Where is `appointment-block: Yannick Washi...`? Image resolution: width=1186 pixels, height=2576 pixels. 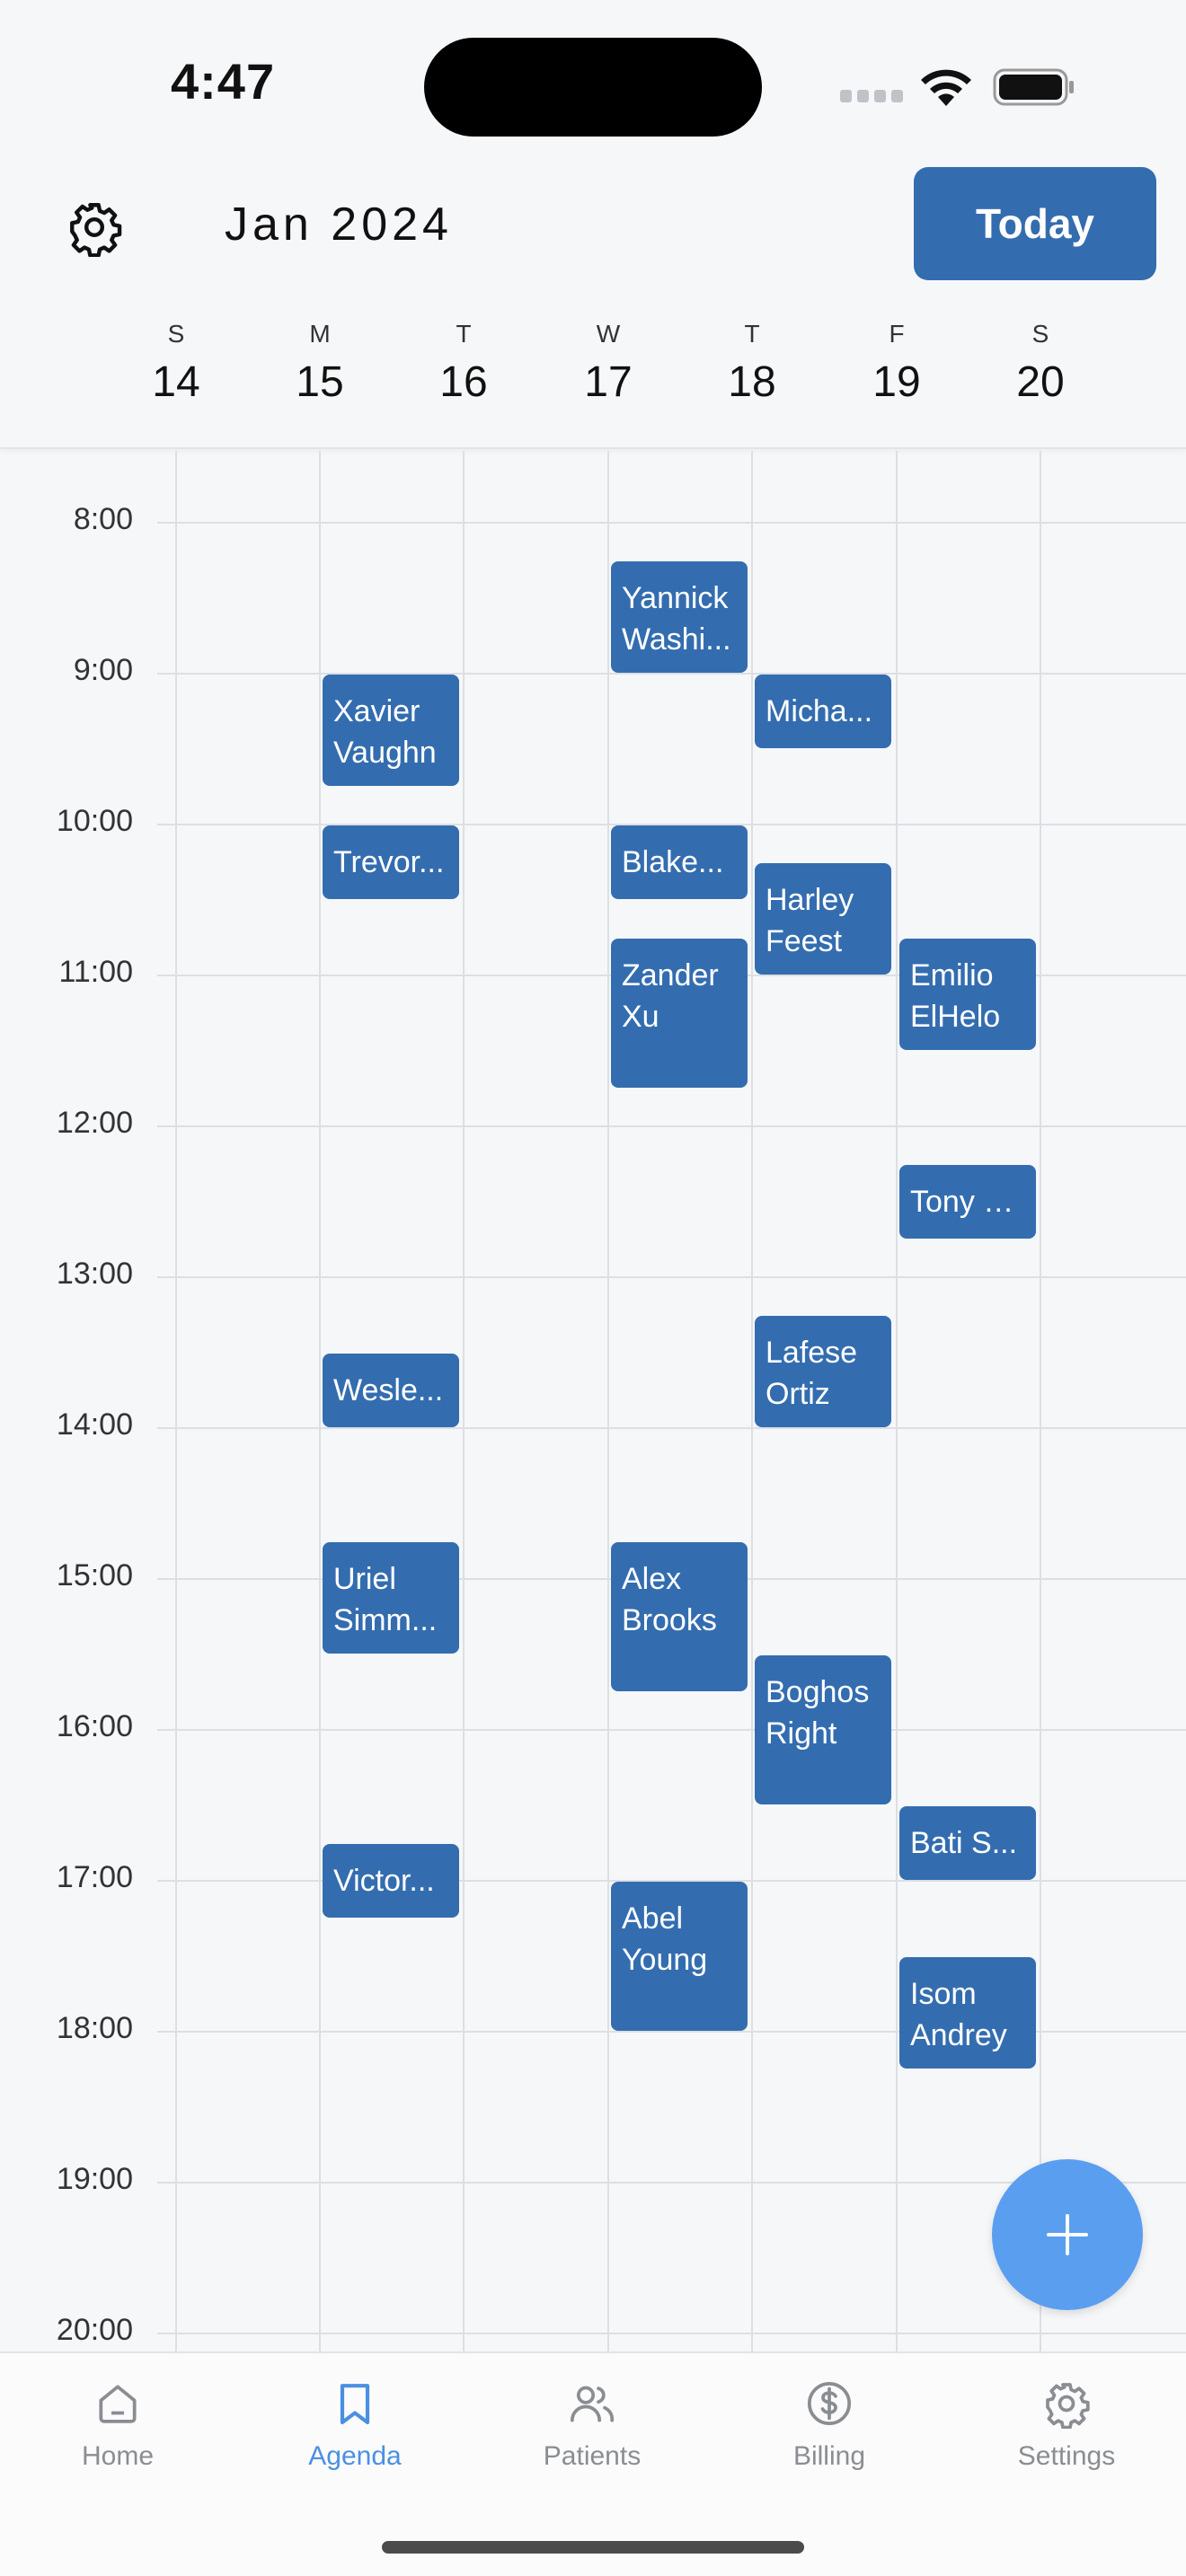
appointment-block: Yannick Washi... is located at coordinates (679, 617).